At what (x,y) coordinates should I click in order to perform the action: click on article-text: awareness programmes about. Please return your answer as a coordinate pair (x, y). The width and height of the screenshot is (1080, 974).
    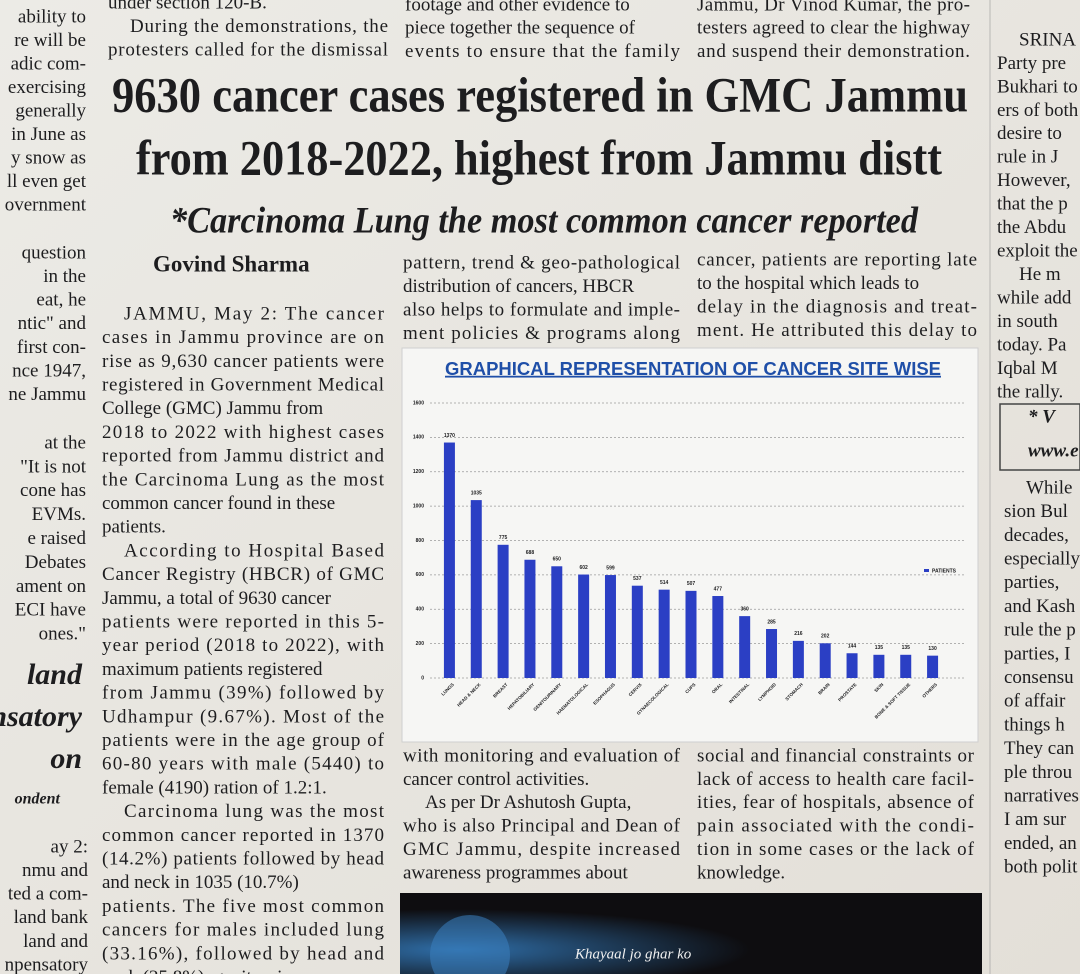
    Looking at the image, I should click on (515, 872).